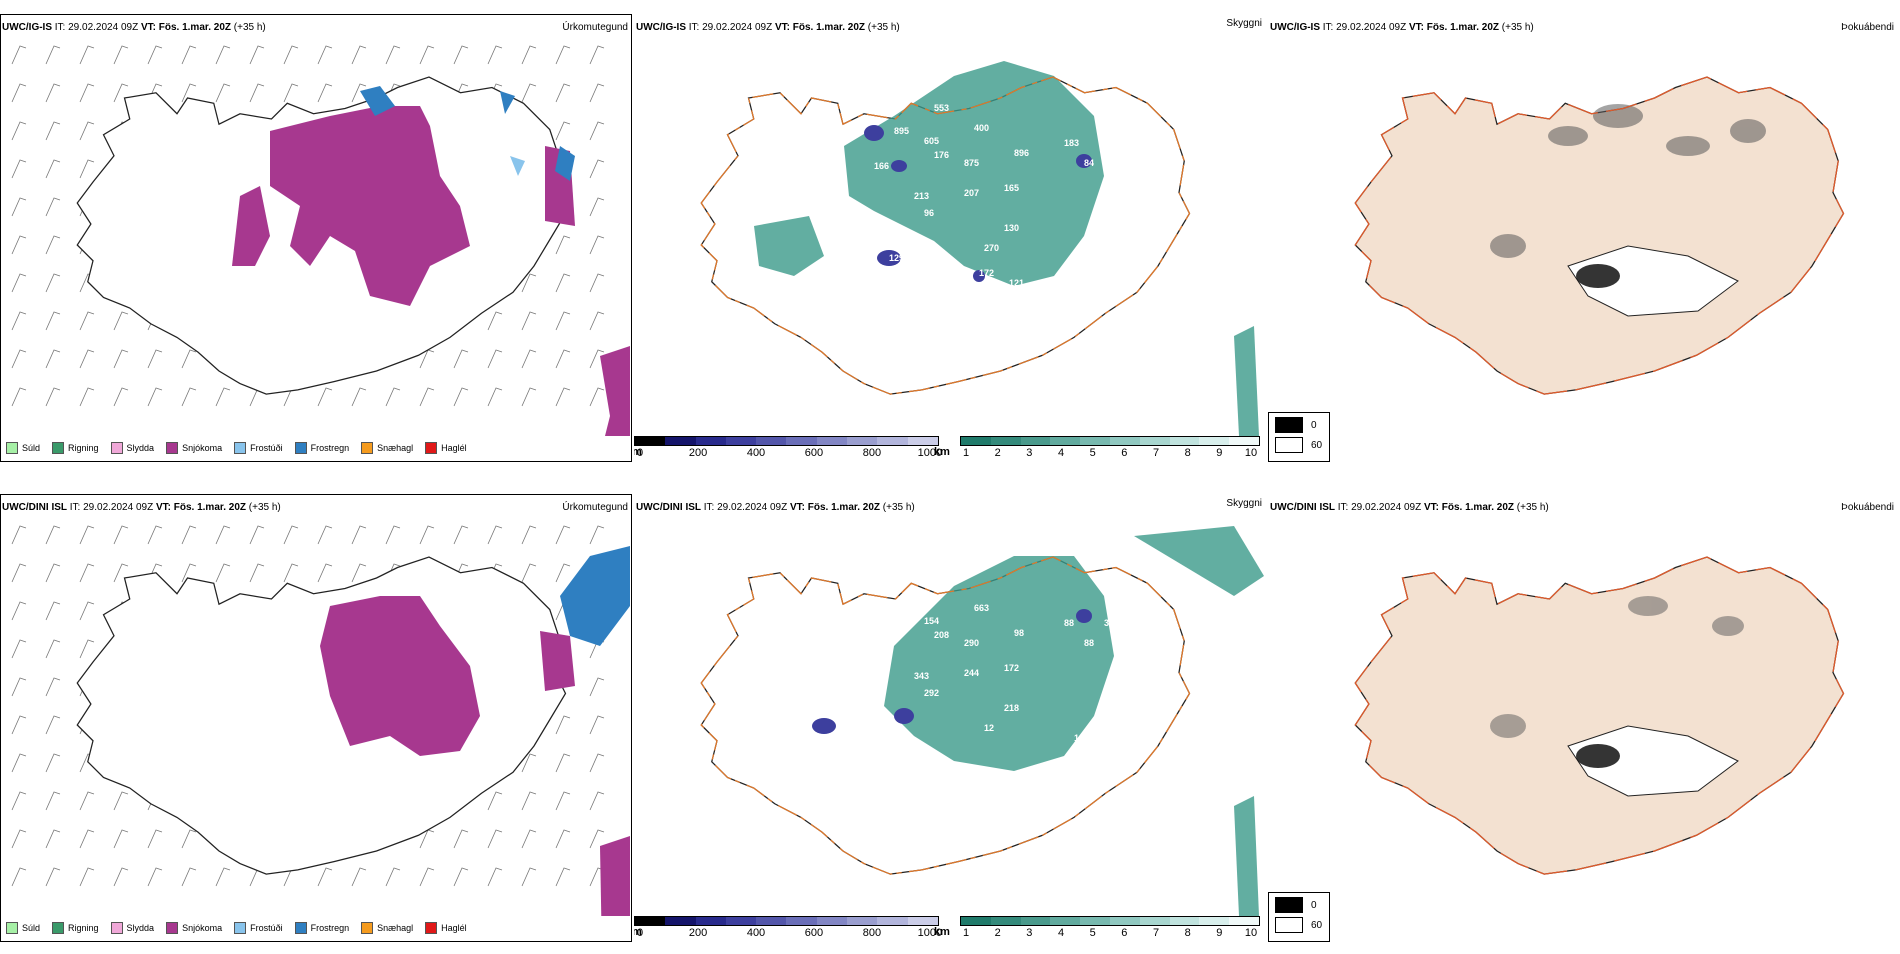 The width and height of the screenshot is (1900, 954). Describe the element at coordinates (971, 193) in the screenshot. I see `cloud-base-label: 207` at that location.